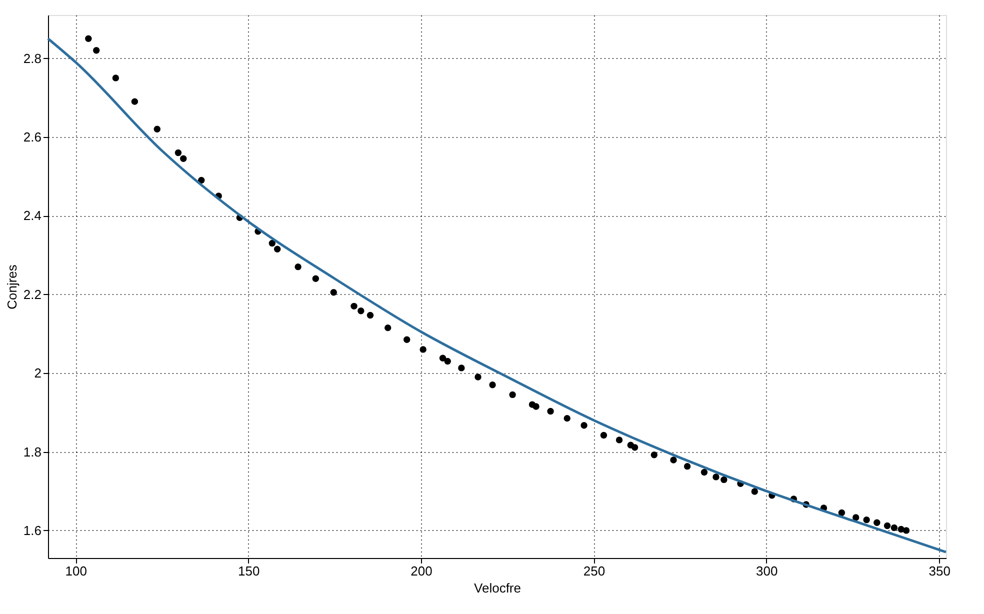  What do you see at coordinates (32, 58) in the screenshot?
I see `y-tick-label: 2.8` at bounding box center [32, 58].